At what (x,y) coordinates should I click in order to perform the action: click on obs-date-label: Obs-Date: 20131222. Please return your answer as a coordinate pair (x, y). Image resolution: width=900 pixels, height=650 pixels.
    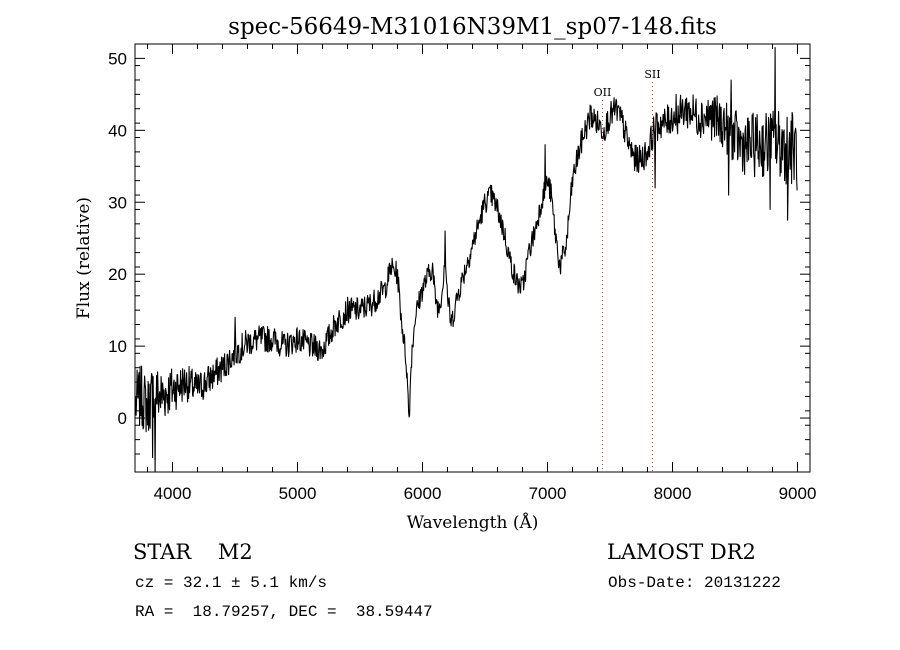
    Looking at the image, I should click on (694, 583).